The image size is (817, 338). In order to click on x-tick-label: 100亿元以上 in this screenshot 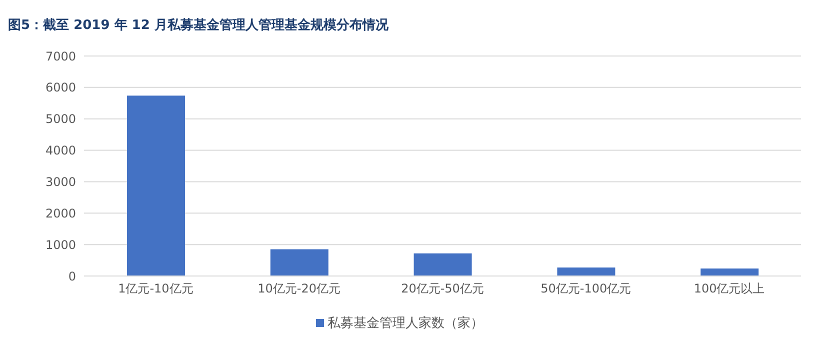, I will do `click(729, 289)`.